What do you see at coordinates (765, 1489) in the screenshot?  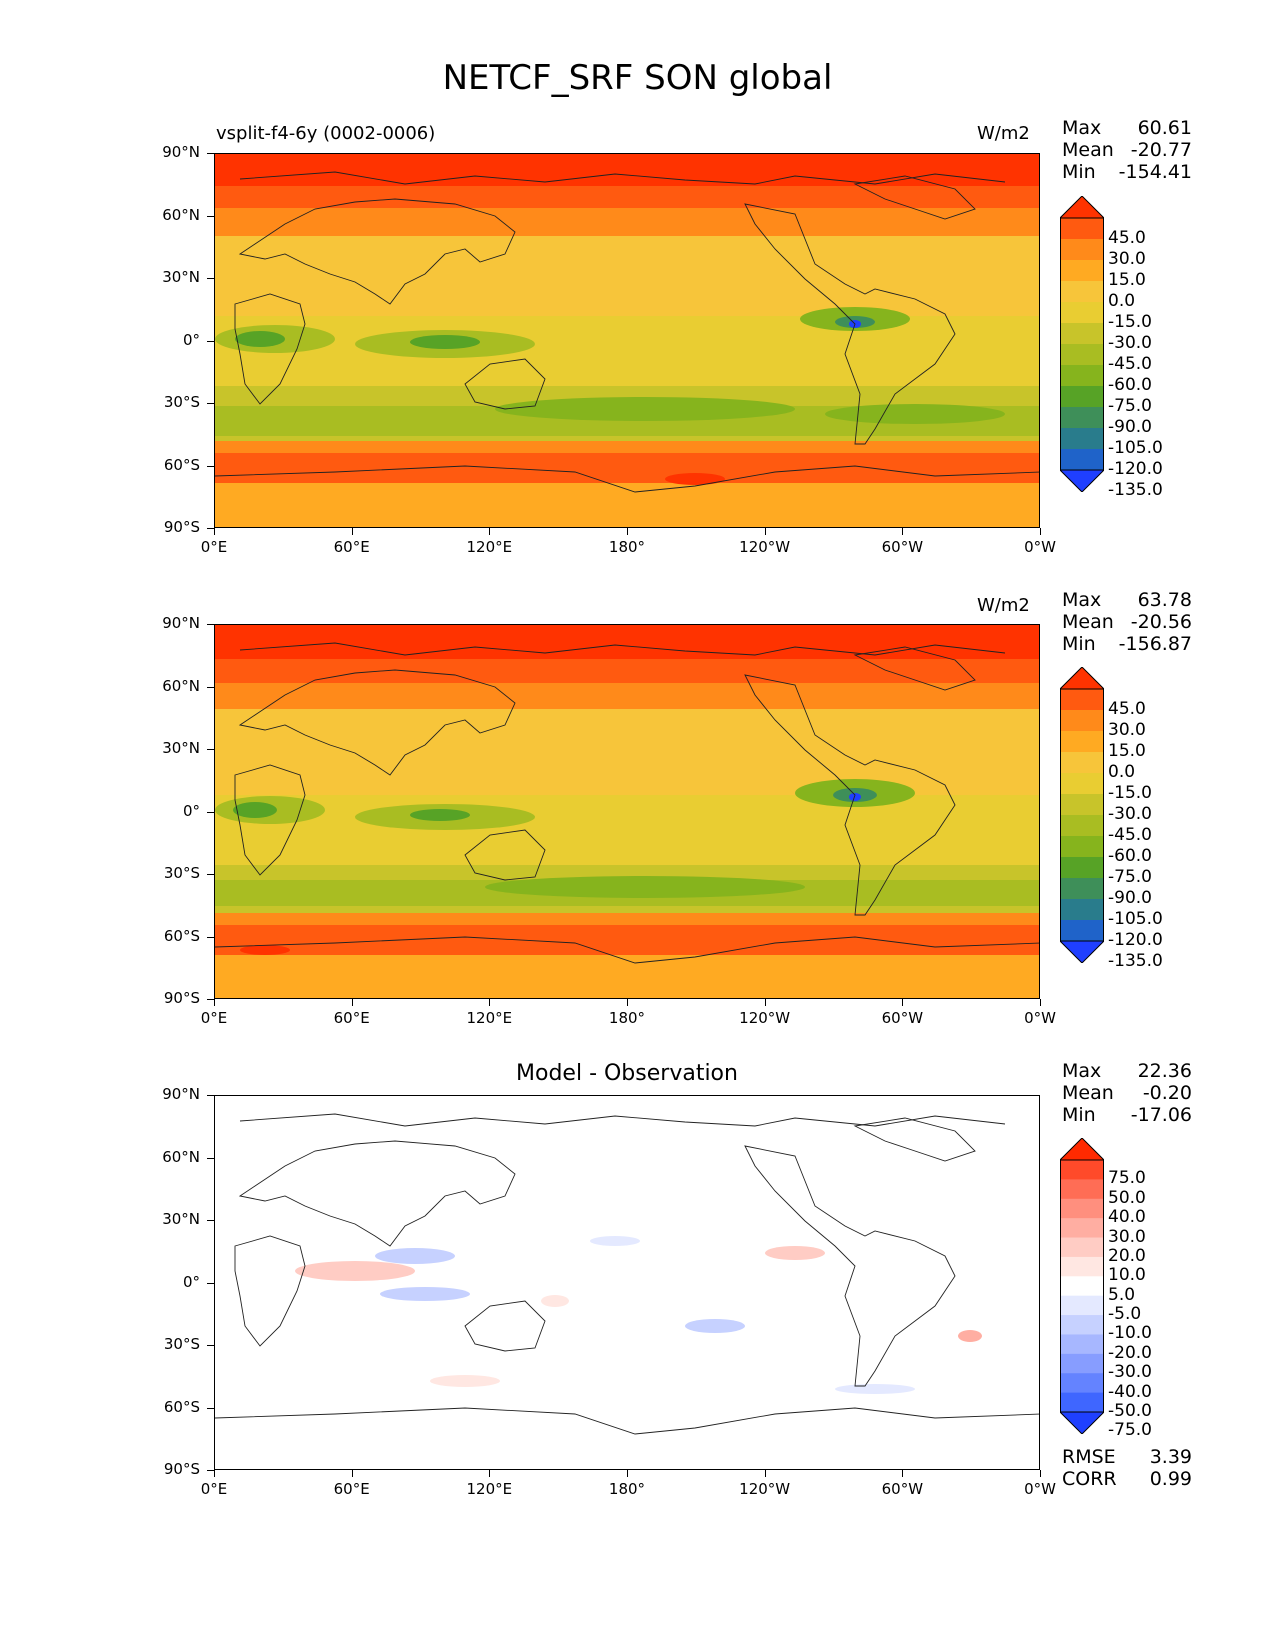 I see `lon-tick-label: 120°W` at bounding box center [765, 1489].